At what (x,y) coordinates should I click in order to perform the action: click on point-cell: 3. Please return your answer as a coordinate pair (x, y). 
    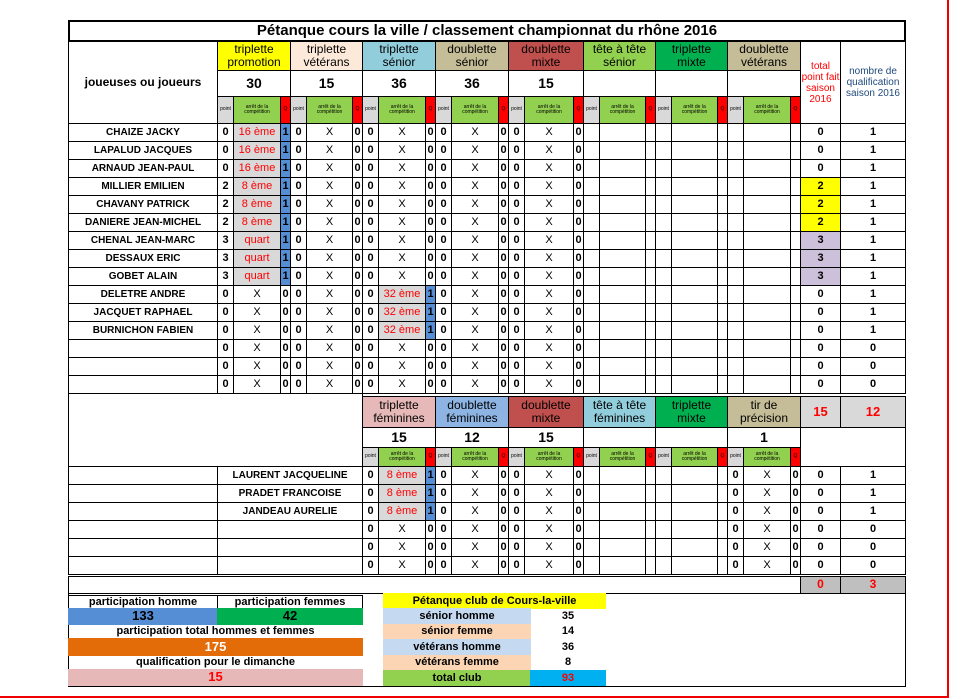
    Looking at the image, I should click on (225, 240).